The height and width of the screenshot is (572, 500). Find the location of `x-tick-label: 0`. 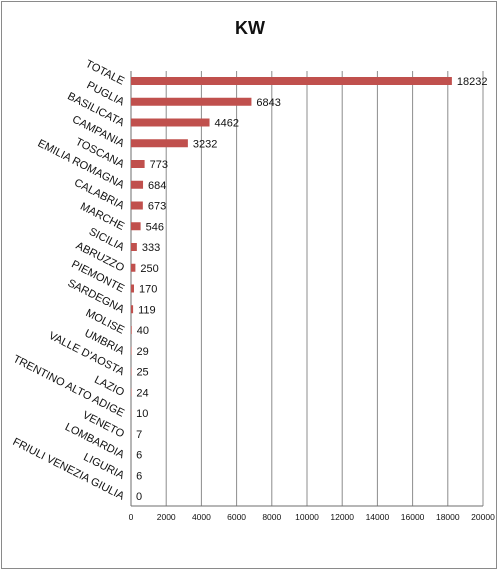

x-tick-label: 0 is located at coordinates (131, 517).